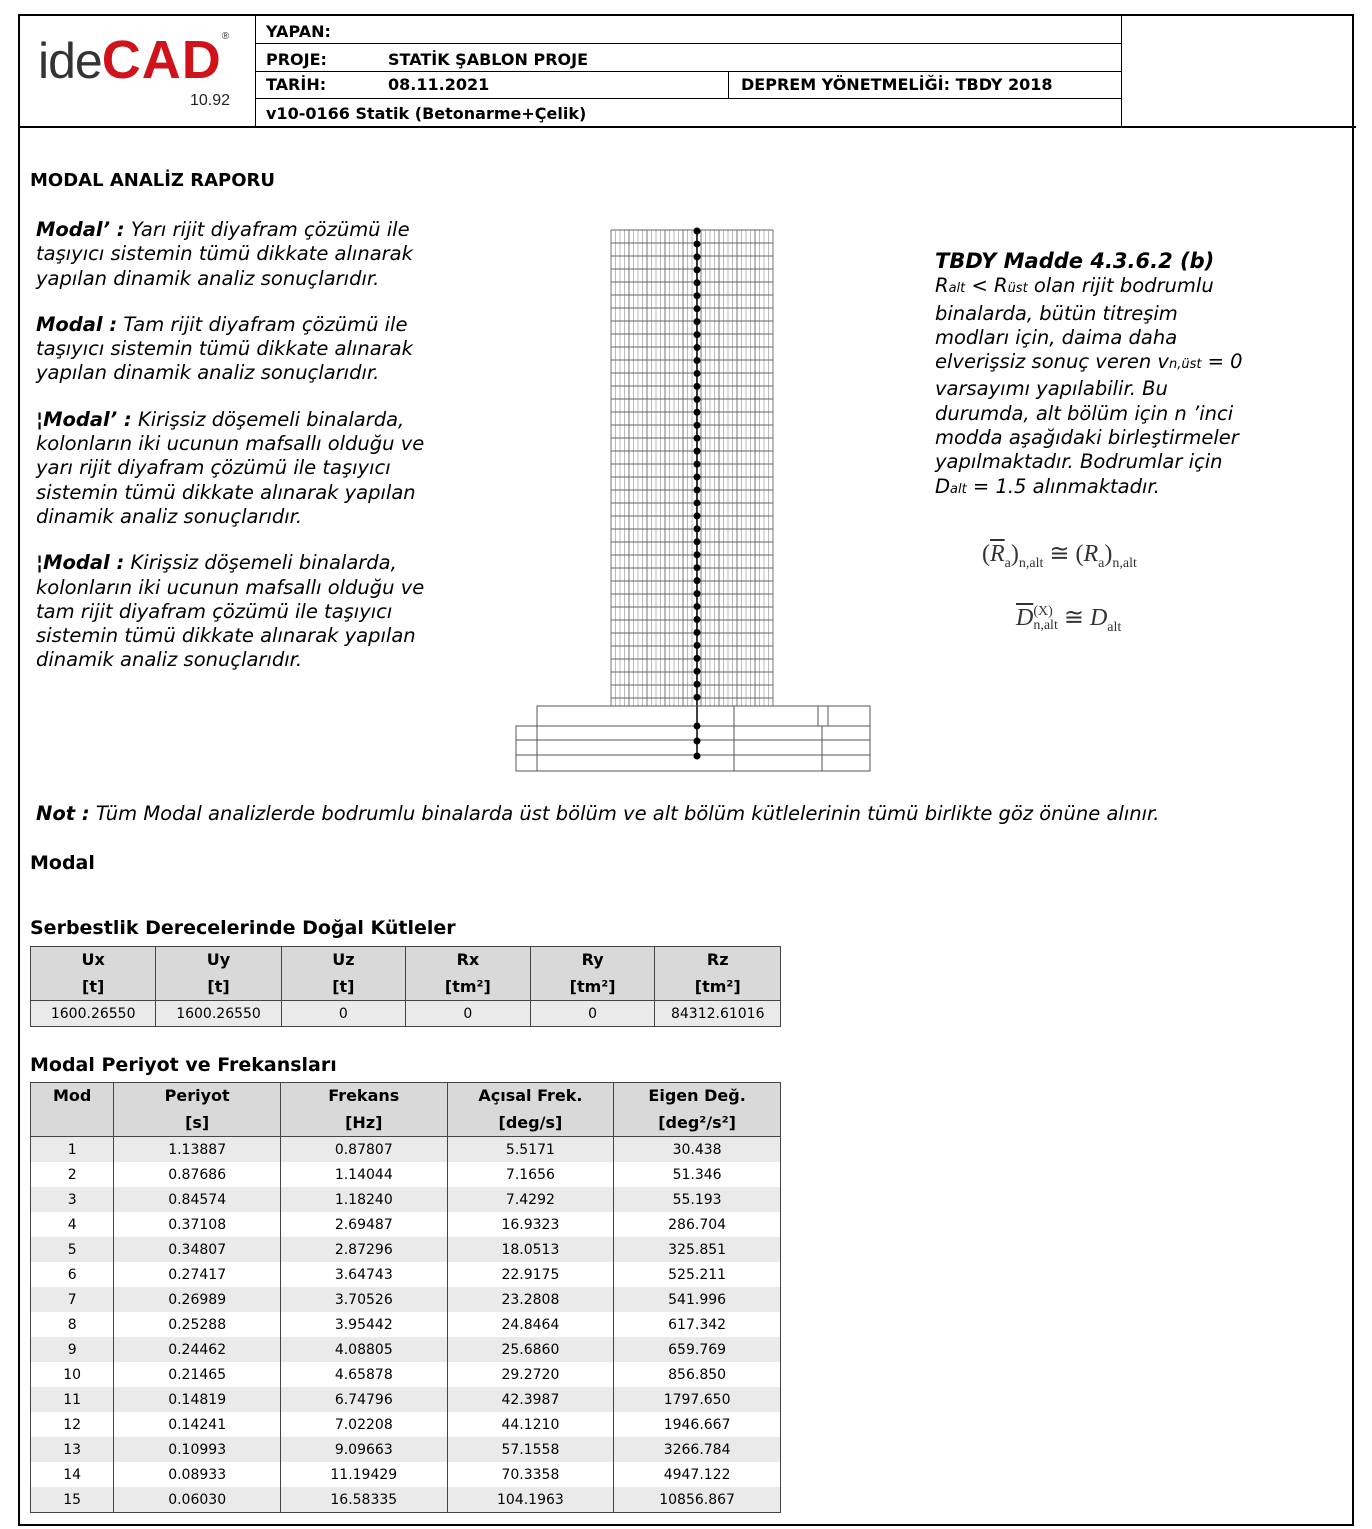 The width and height of the screenshot is (1372, 1529). I want to click on table-cell: 15, so click(72, 1500).